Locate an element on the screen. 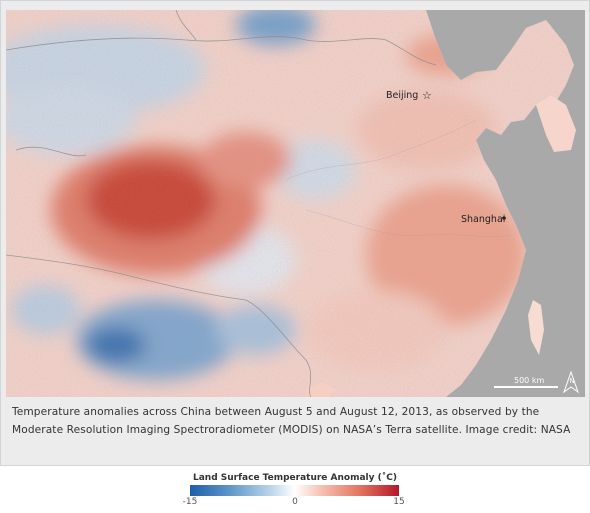 The height and width of the screenshot is (513, 590). legend-color-bar is located at coordinates (294, 490).